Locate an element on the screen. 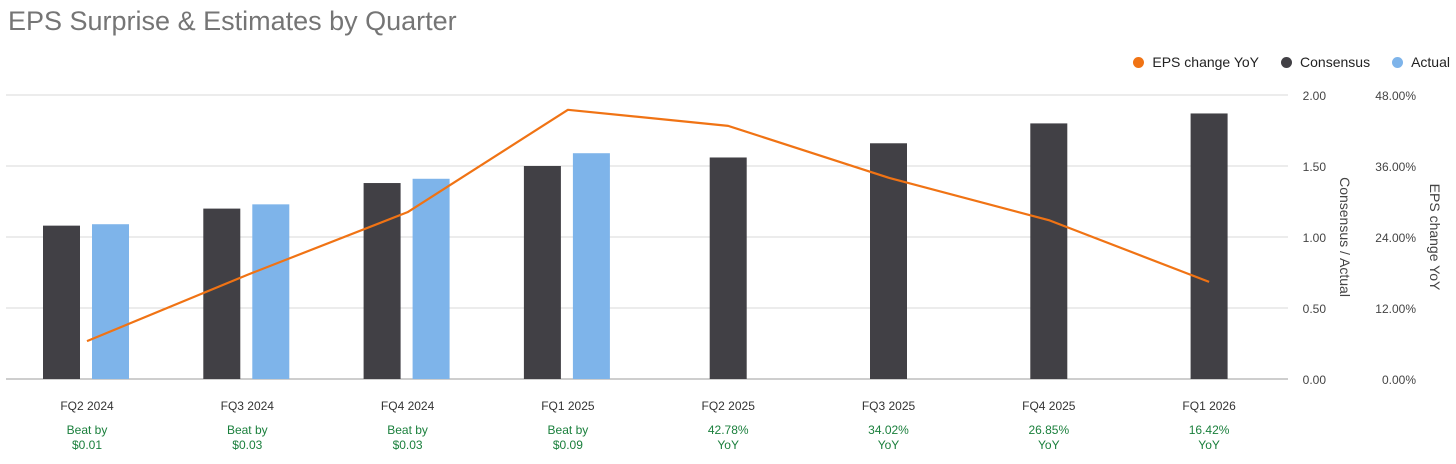  quarter-annotation-line1: 26.85% is located at coordinates (1048, 430).